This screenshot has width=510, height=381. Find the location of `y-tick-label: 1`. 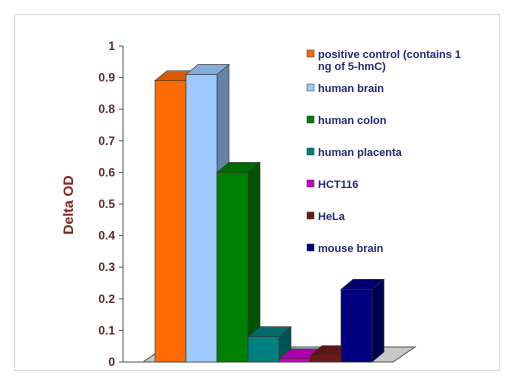

y-tick-label: 1 is located at coordinates (111, 46).